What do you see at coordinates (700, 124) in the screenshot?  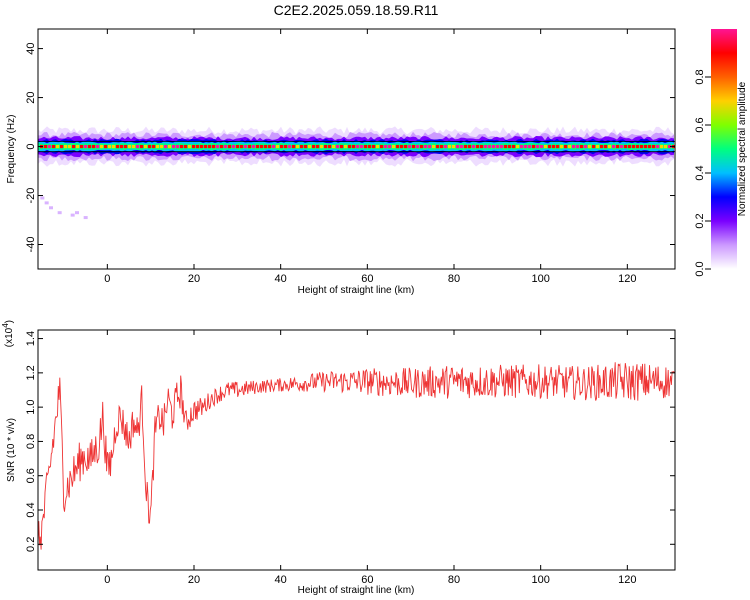 I see `colorbar-tick-label: 0.6` at bounding box center [700, 124].